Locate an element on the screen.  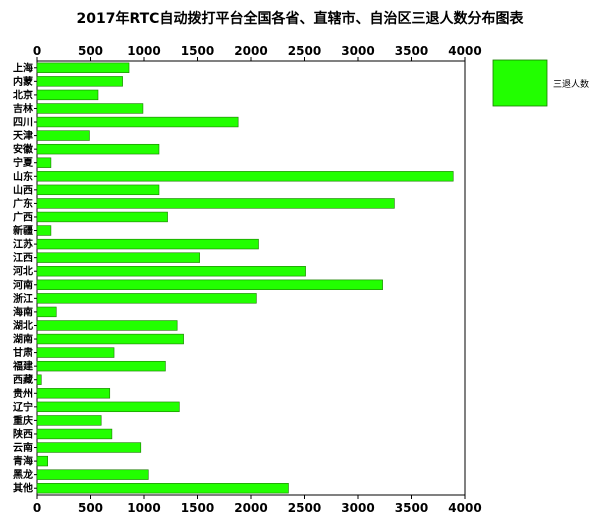
category-label: 浙江 is located at coordinates (23, 298).